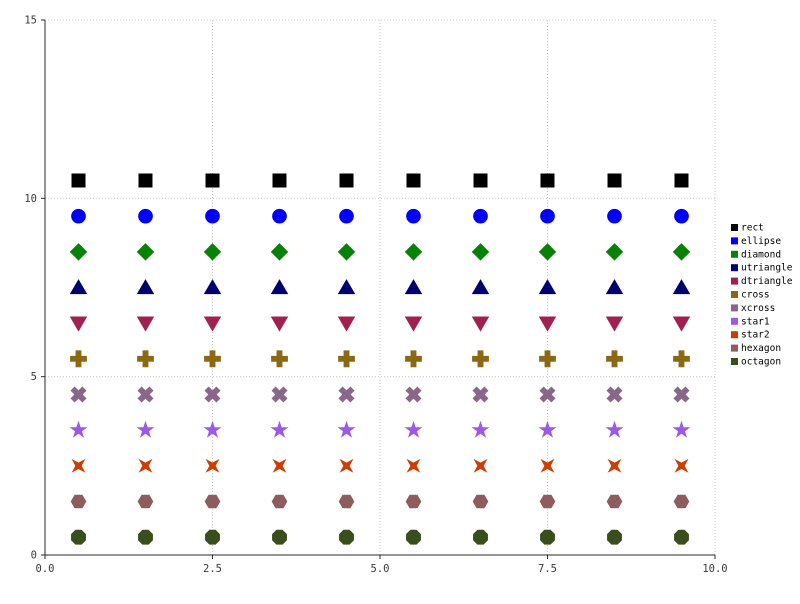 The width and height of the screenshot is (800, 604). I want to click on legend-item-octagon: octagon, so click(756, 362).